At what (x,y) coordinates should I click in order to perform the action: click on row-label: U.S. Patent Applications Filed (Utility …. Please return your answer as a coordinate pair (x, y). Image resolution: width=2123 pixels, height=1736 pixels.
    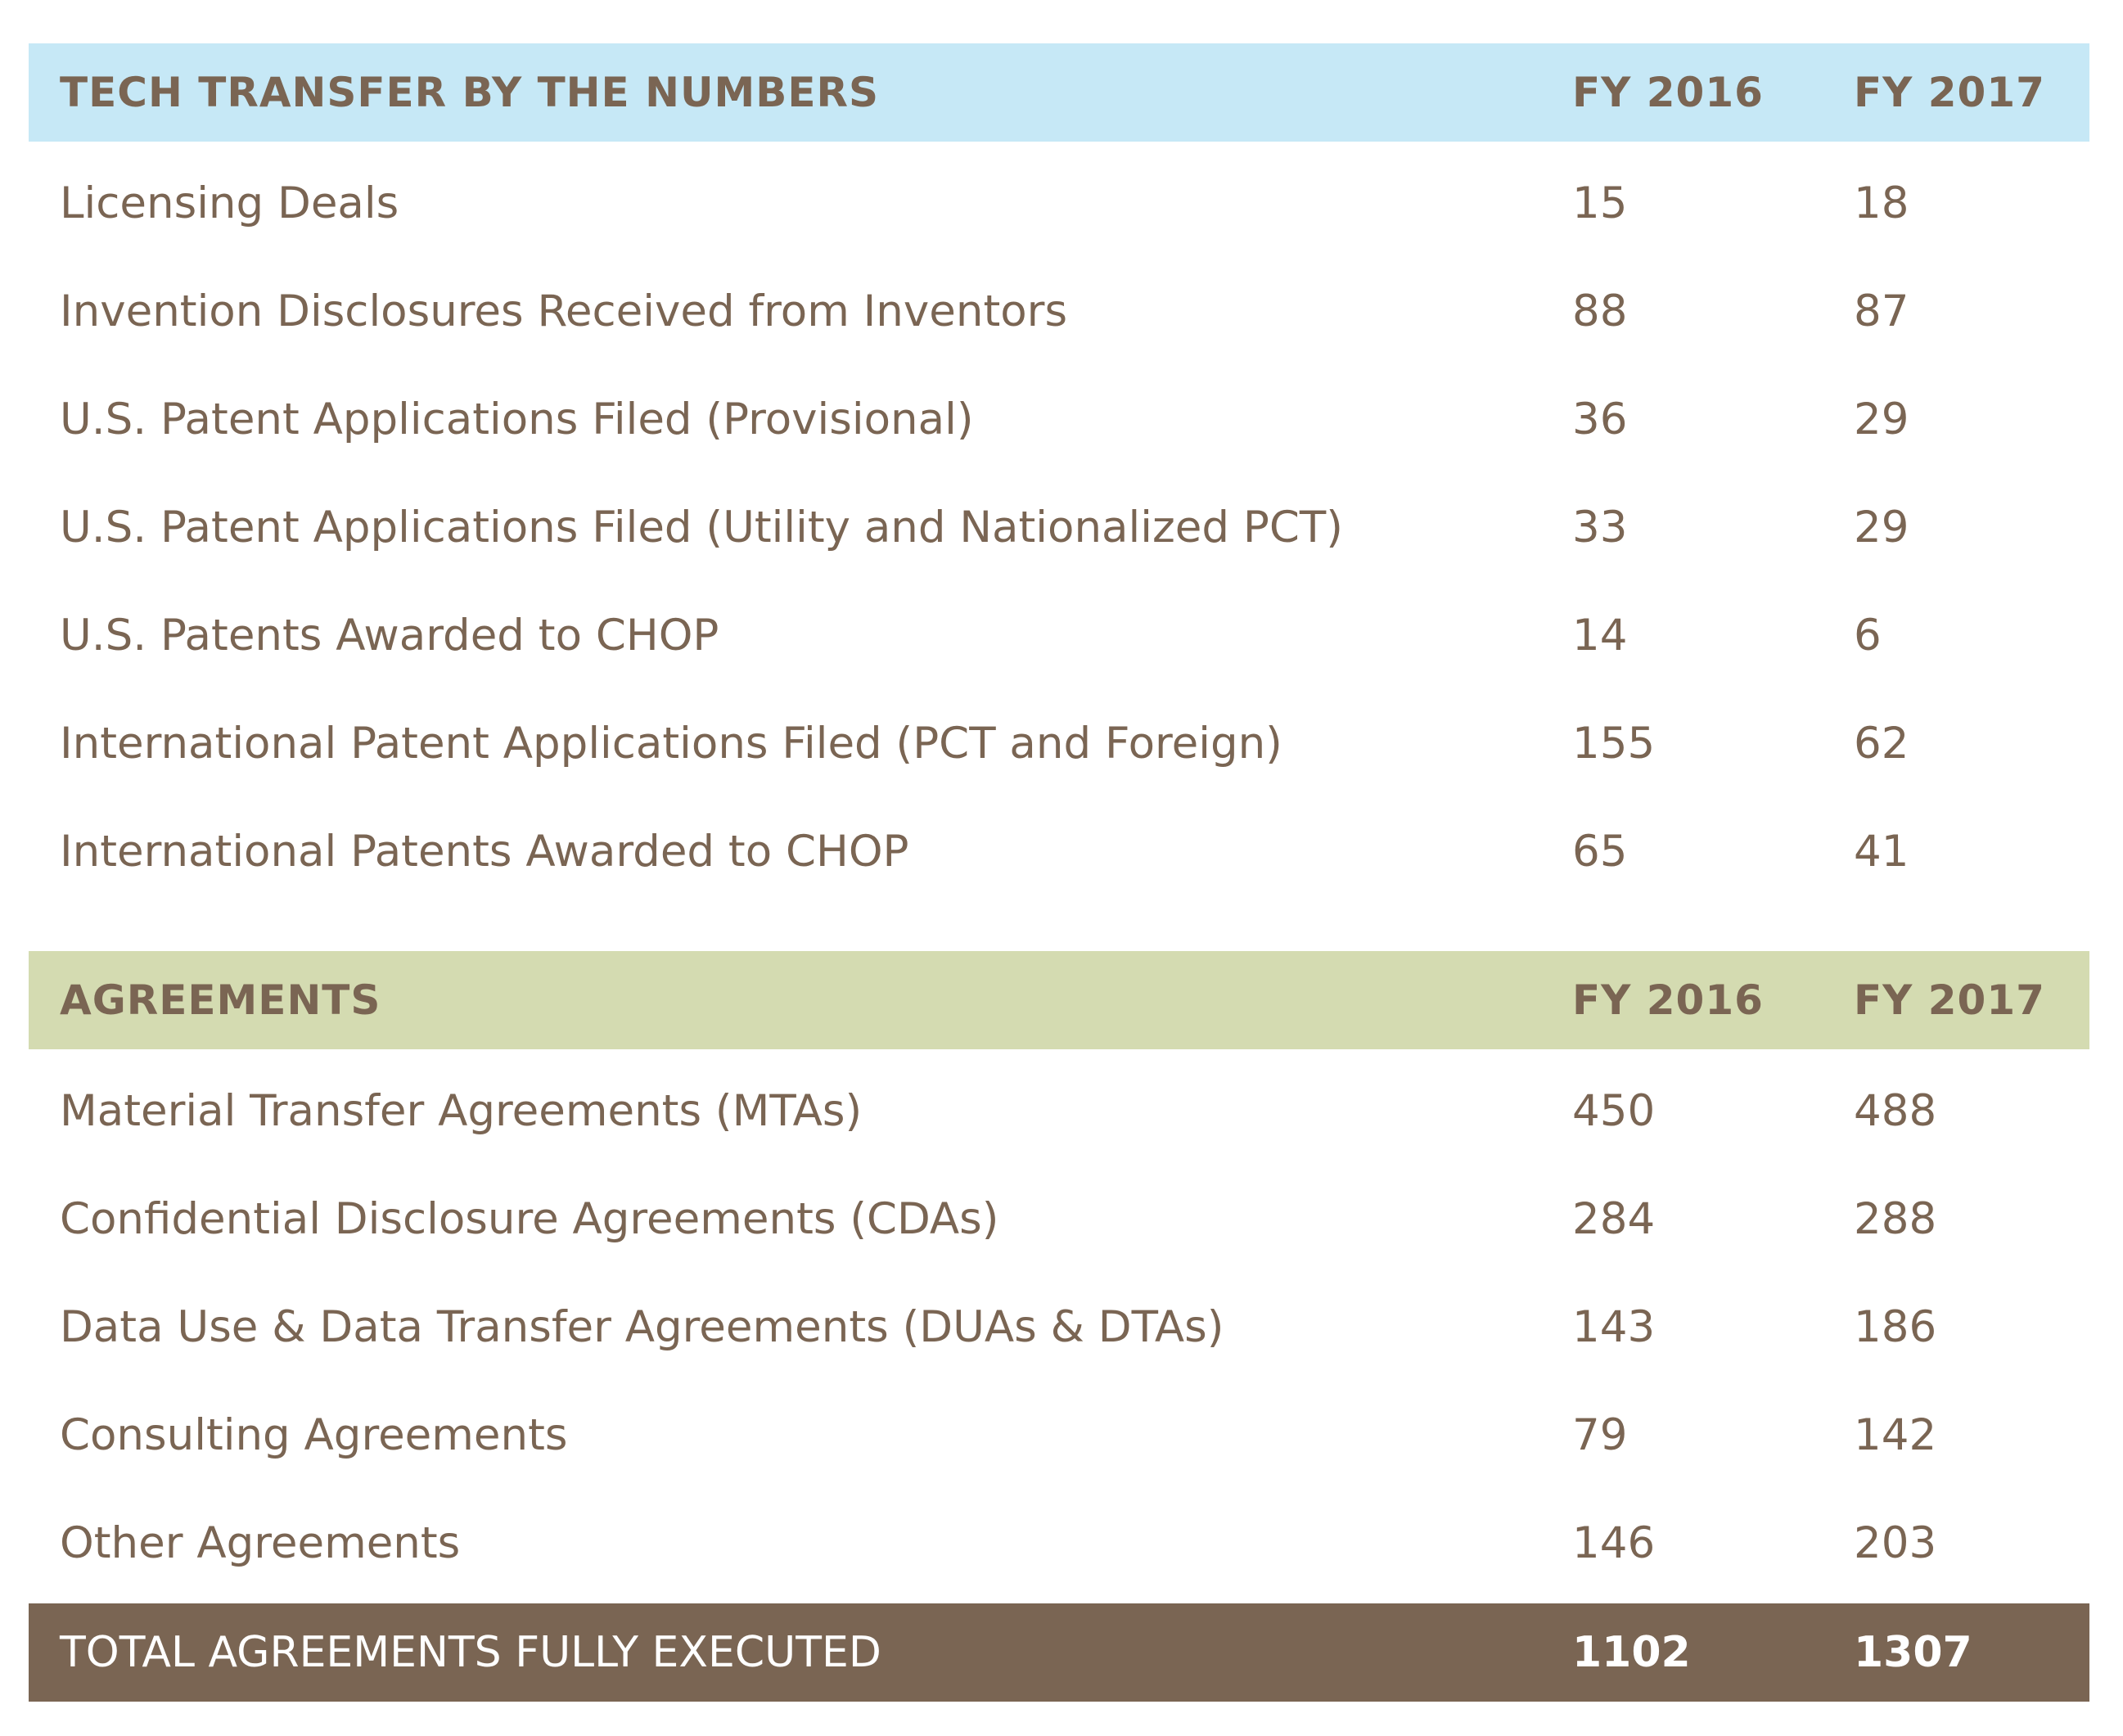
    Looking at the image, I should click on (701, 527).